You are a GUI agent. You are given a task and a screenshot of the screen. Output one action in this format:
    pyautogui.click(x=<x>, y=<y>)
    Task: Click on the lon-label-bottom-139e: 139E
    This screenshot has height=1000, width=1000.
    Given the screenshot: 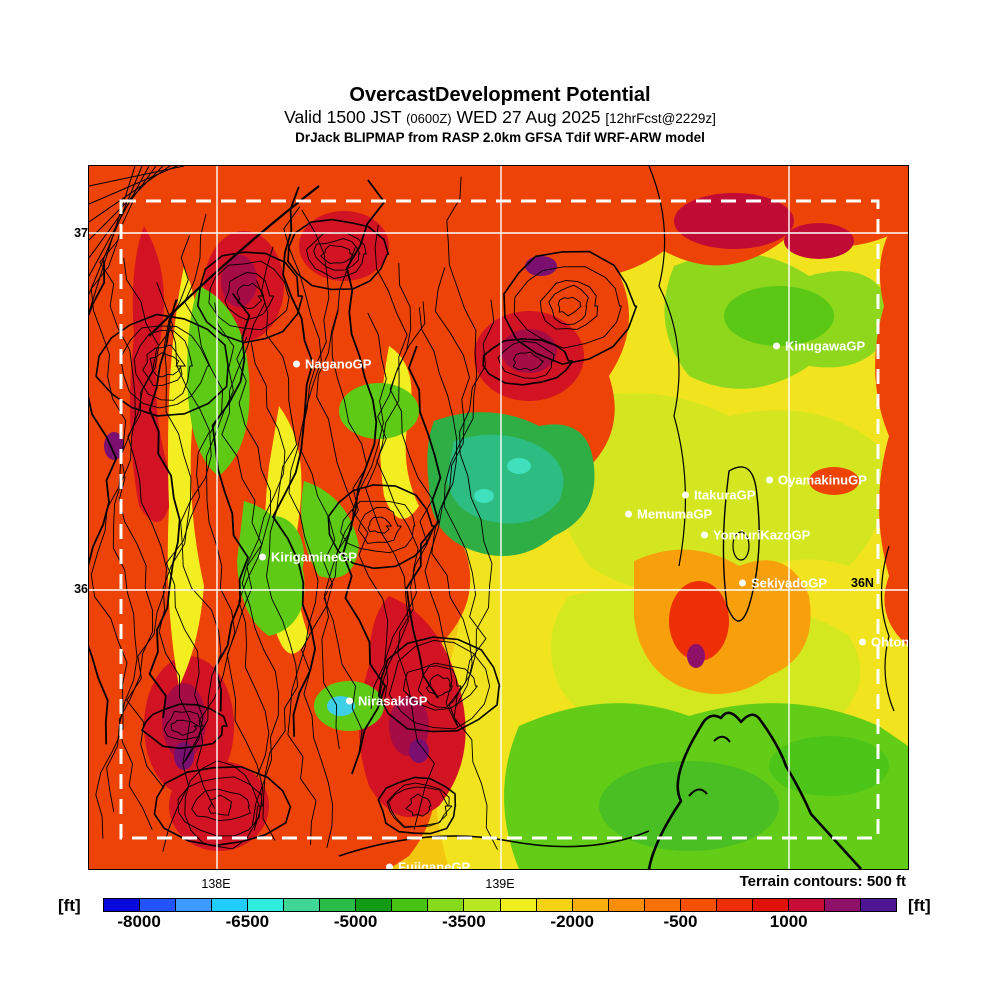 What is the action you would take?
    pyautogui.click(x=500, y=884)
    